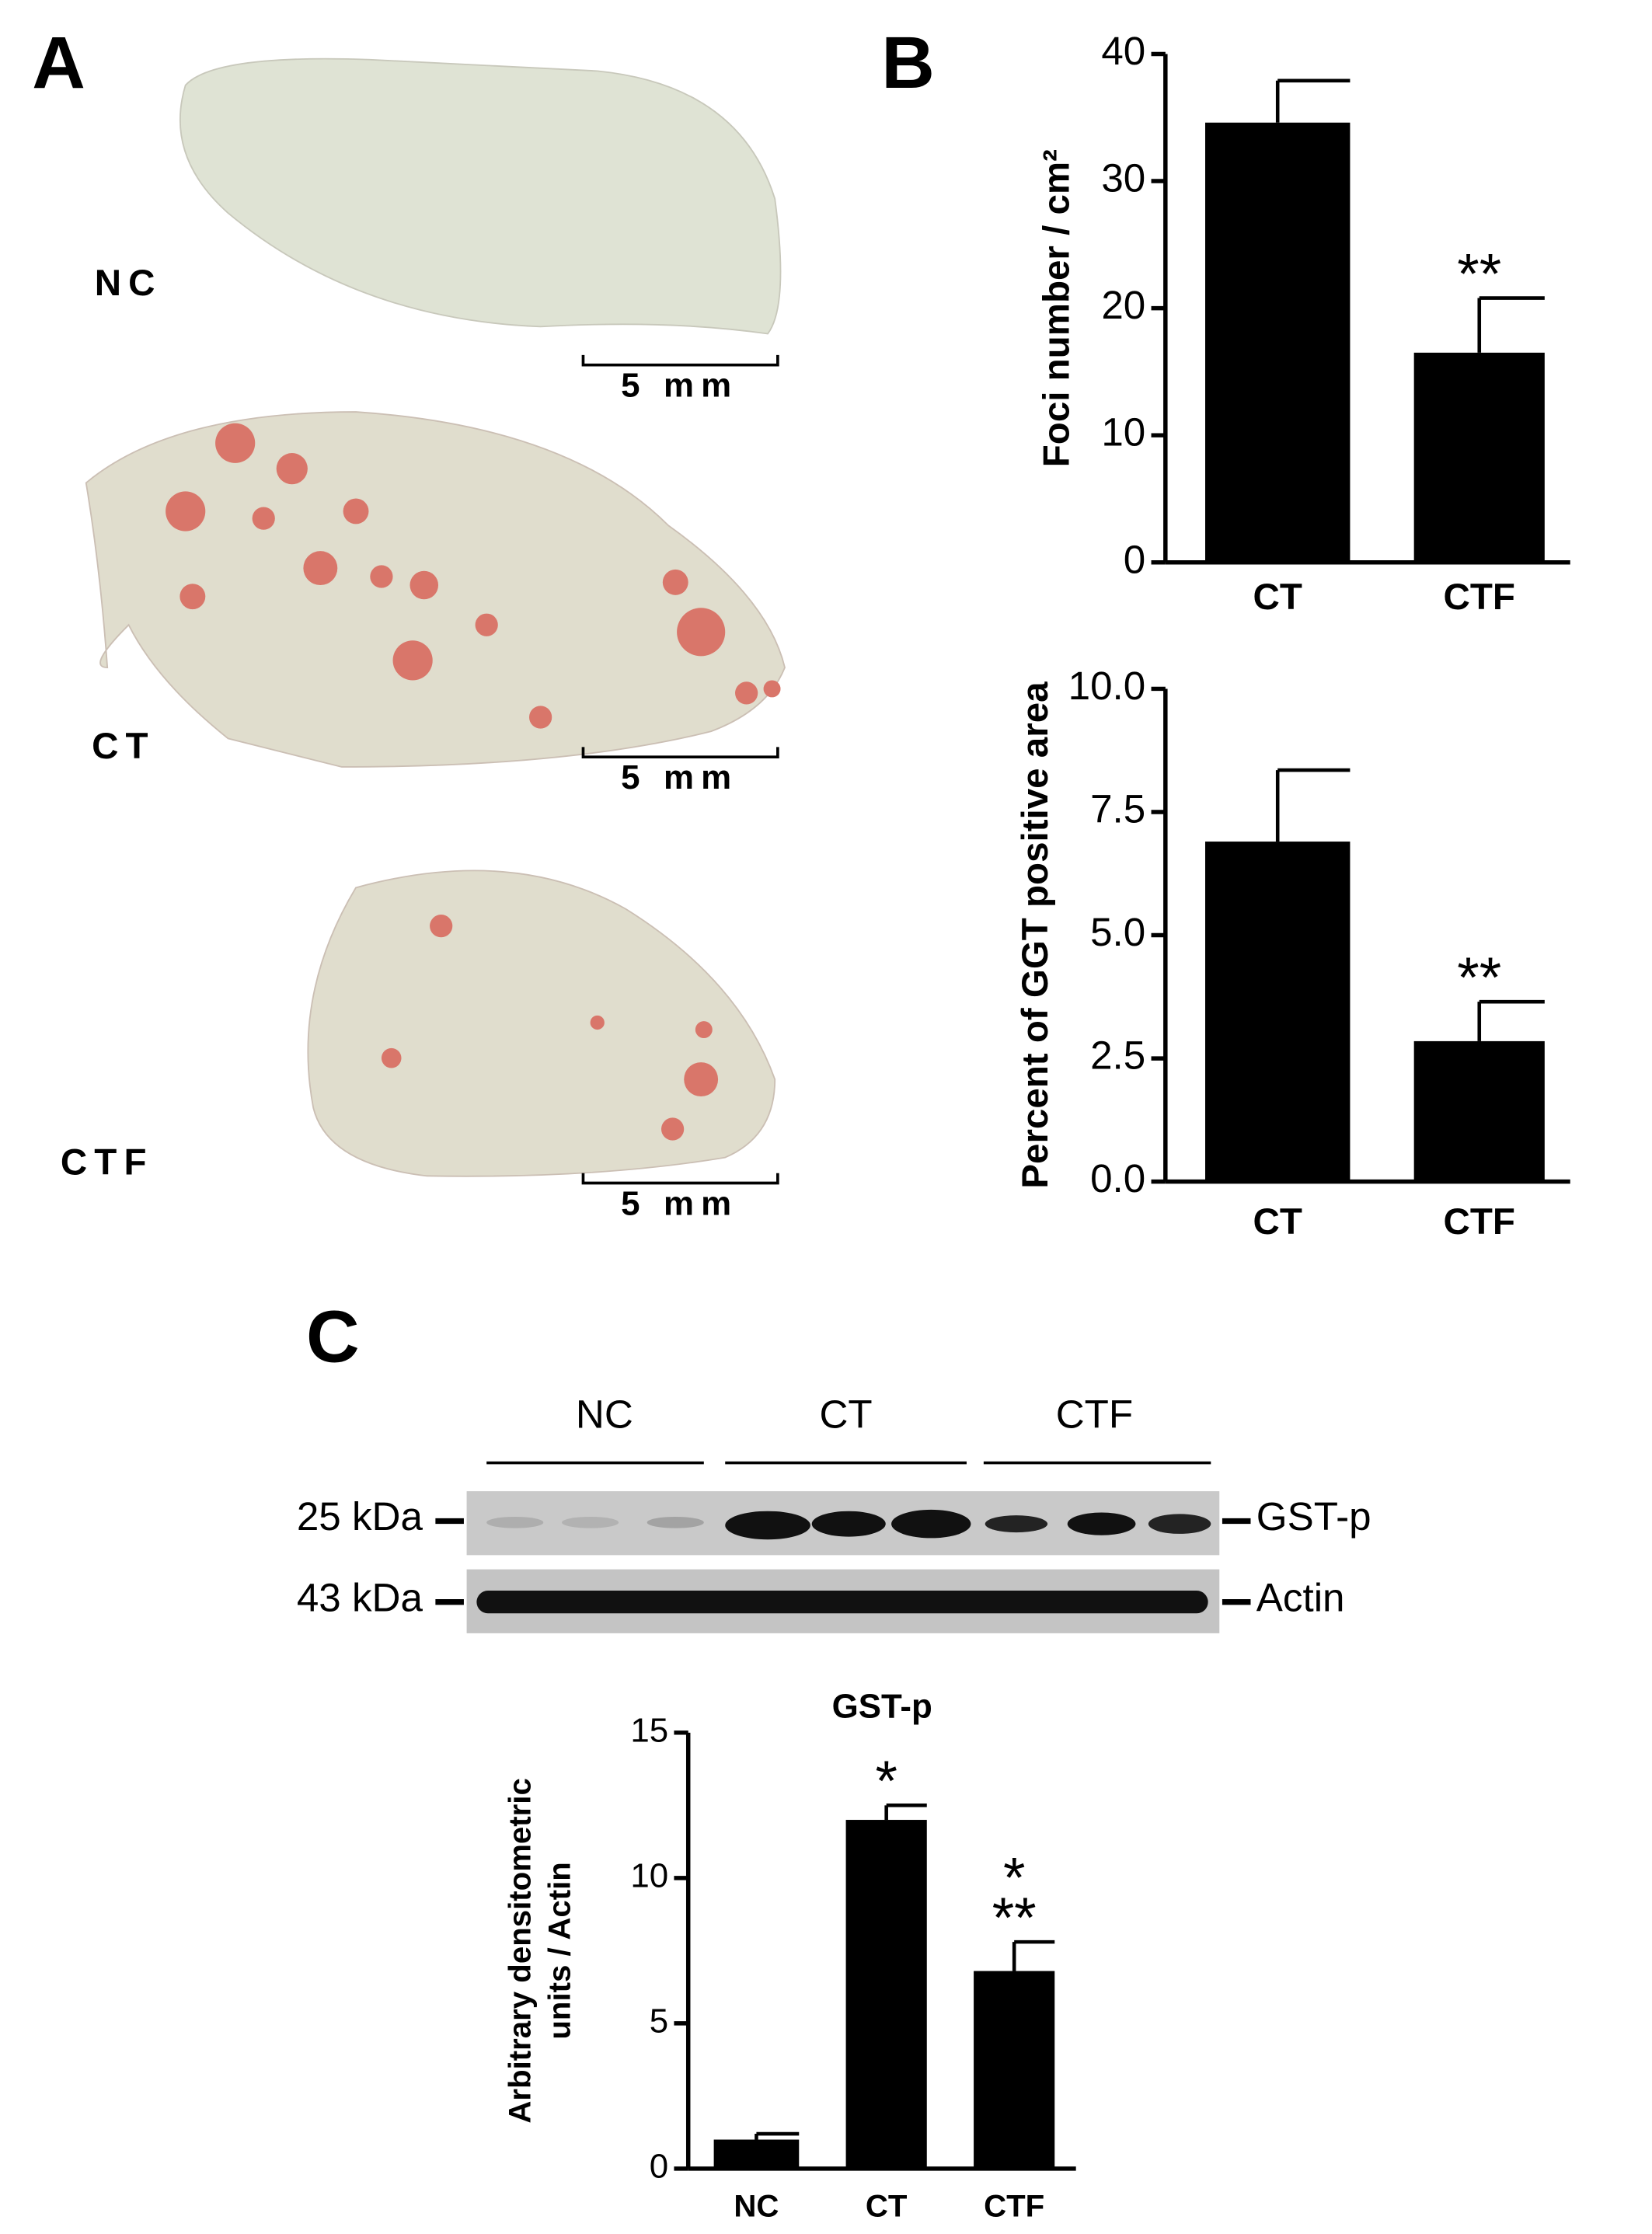 The width and height of the screenshot is (1652, 2234). What do you see at coordinates (1056, 308) in the screenshot?
I see `y-axis-label: Foci number / cm²` at bounding box center [1056, 308].